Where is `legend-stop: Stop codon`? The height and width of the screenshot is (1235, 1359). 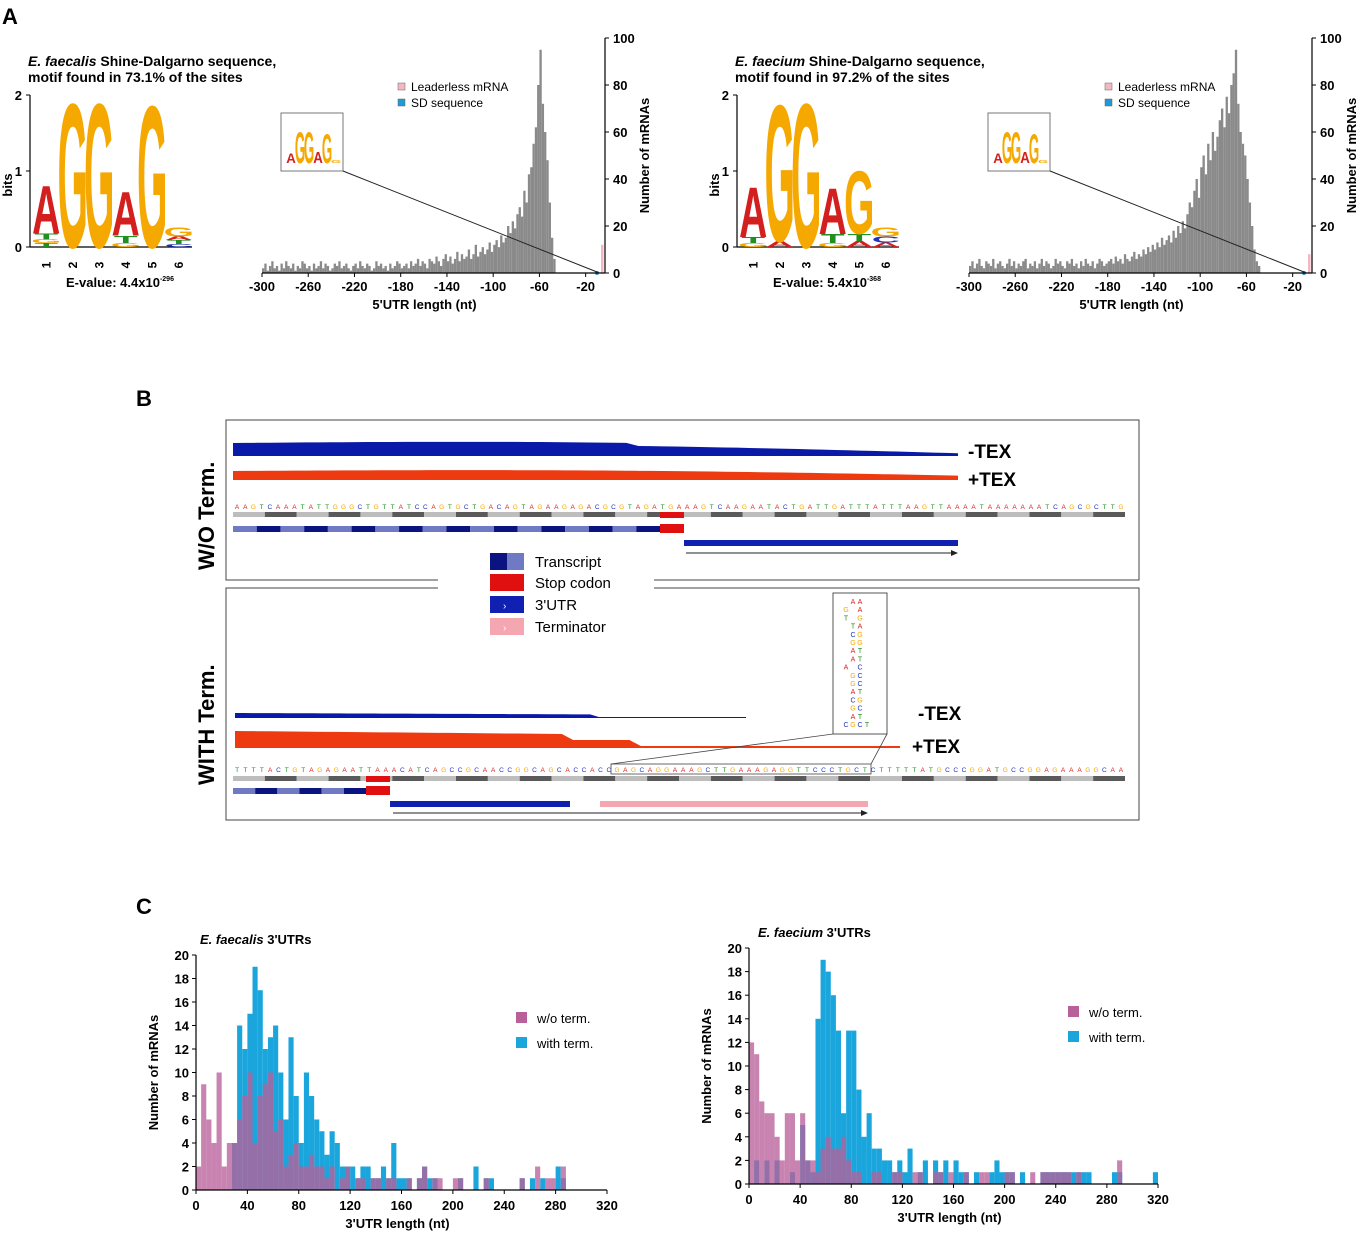
legend-stop: Stop codon is located at coordinates (573, 583).